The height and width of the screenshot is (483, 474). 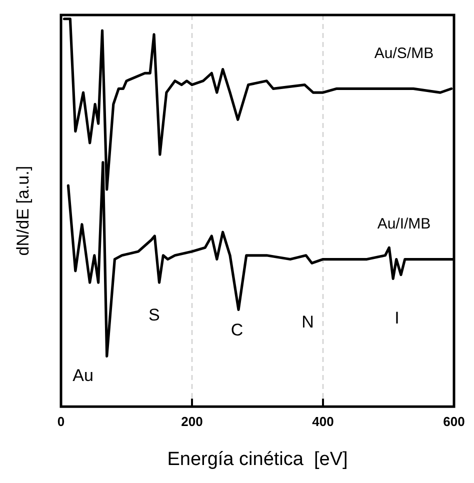 What do you see at coordinates (83, 376) in the screenshot?
I see `annotation: Au` at bounding box center [83, 376].